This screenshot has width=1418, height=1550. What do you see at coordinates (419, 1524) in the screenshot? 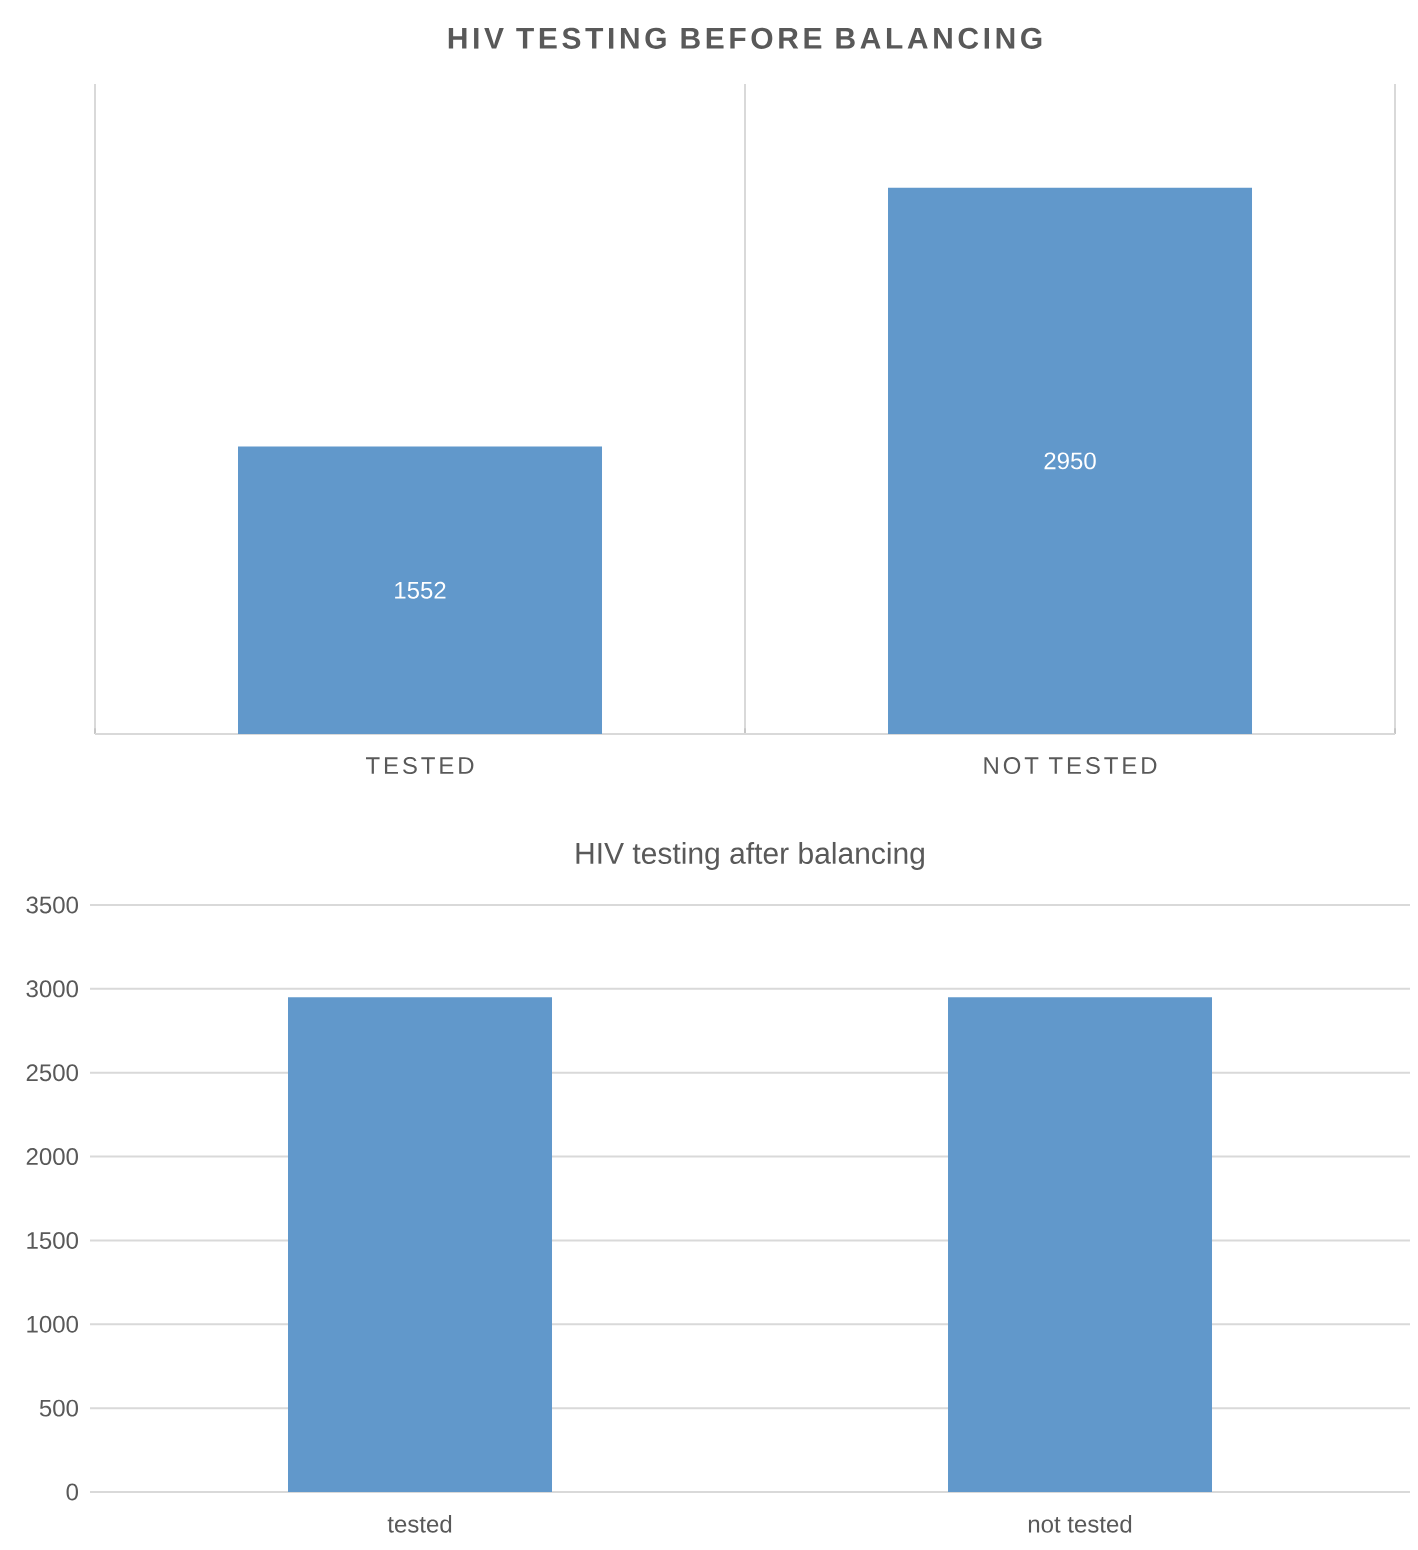
I see `x-tick-label: tested` at bounding box center [419, 1524].